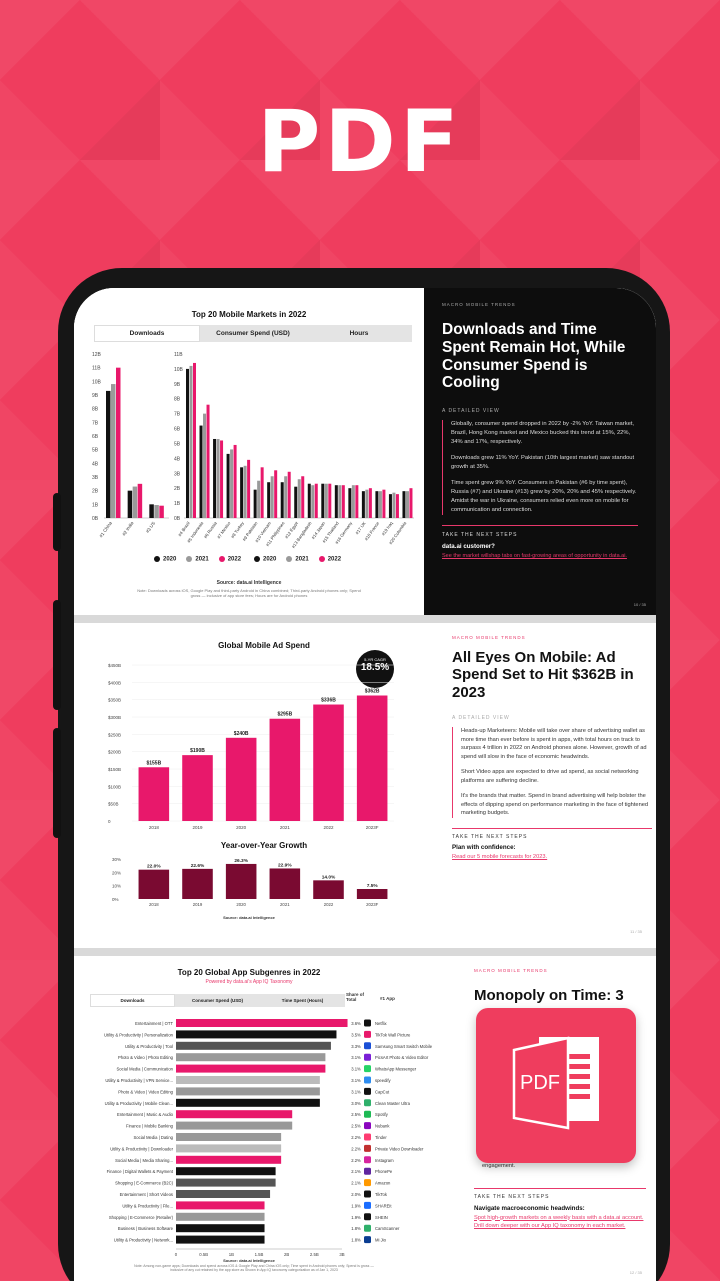 The width and height of the screenshot is (720, 1281). Describe the element at coordinates (177, 385) in the screenshot. I see `y-tick-right: 9B` at that location.